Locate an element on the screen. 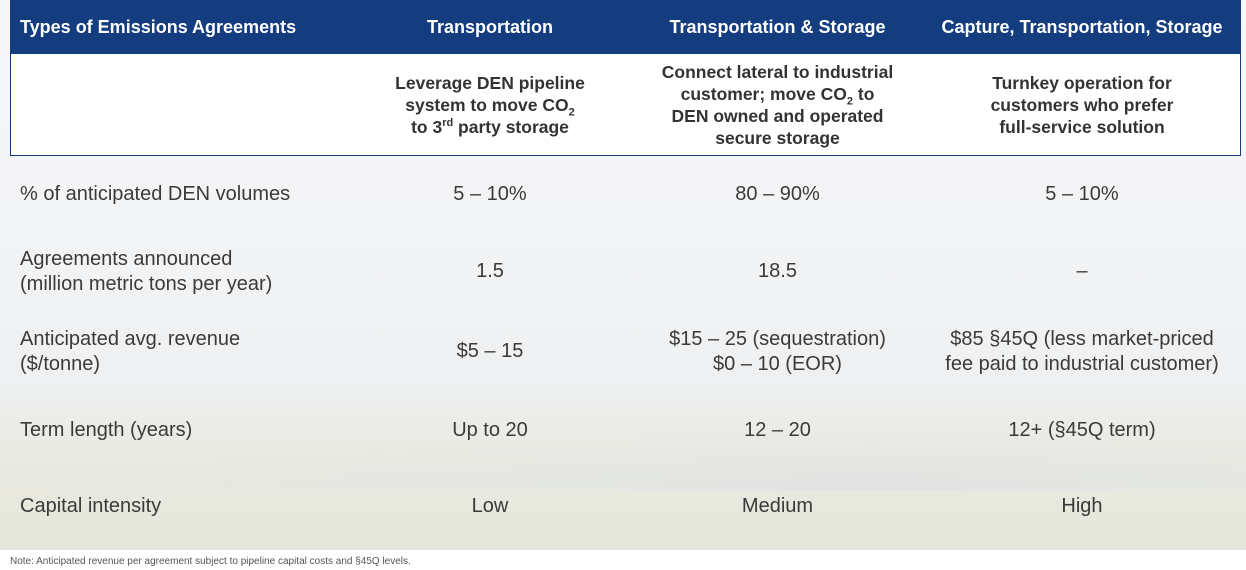 Image resolution: width=1246 pixels, height=570 pixels. label-line: ($/tonne) is located at coordinates (60, 364).